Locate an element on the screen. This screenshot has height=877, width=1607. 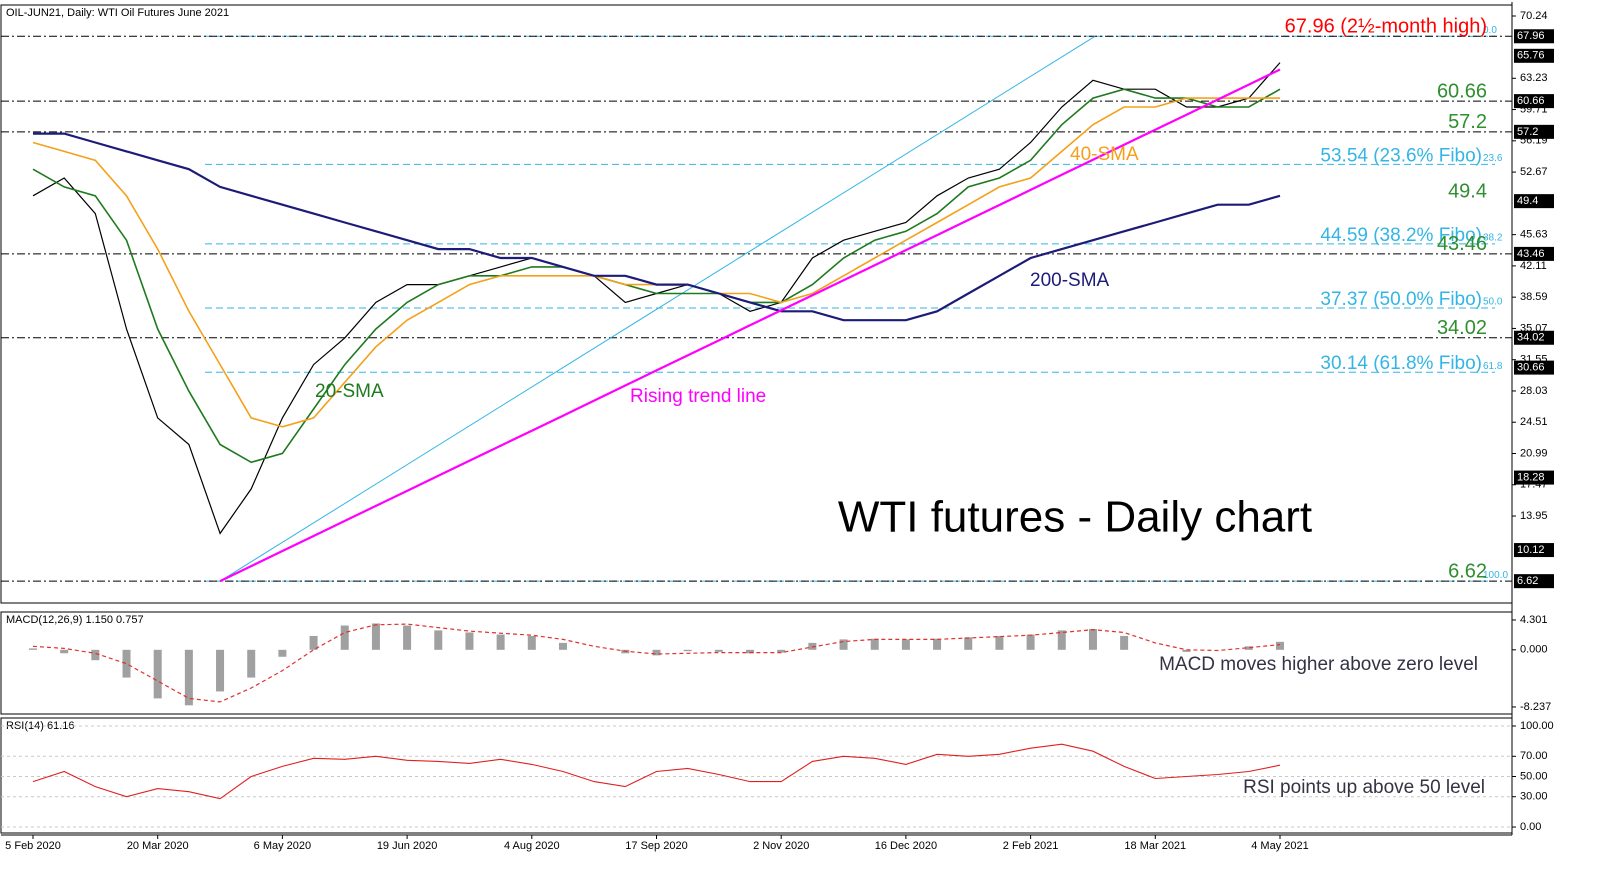
fibo-annotation: 37.37 (50.0% Fibo) is located at coordinates (1401, 299).